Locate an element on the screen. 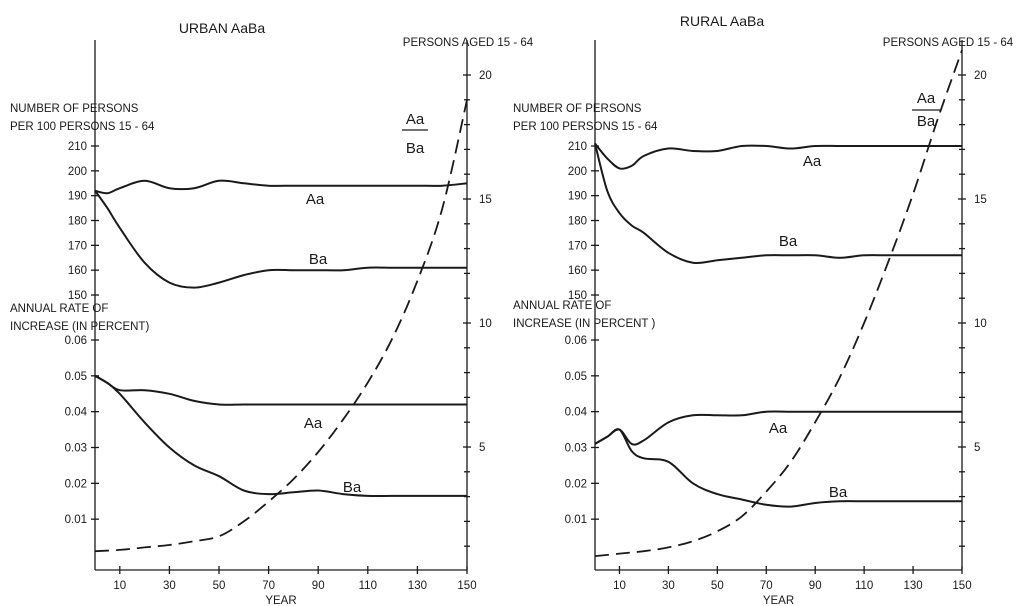  chart-title: RURAL AaBa is located at coordinates (722, 21).